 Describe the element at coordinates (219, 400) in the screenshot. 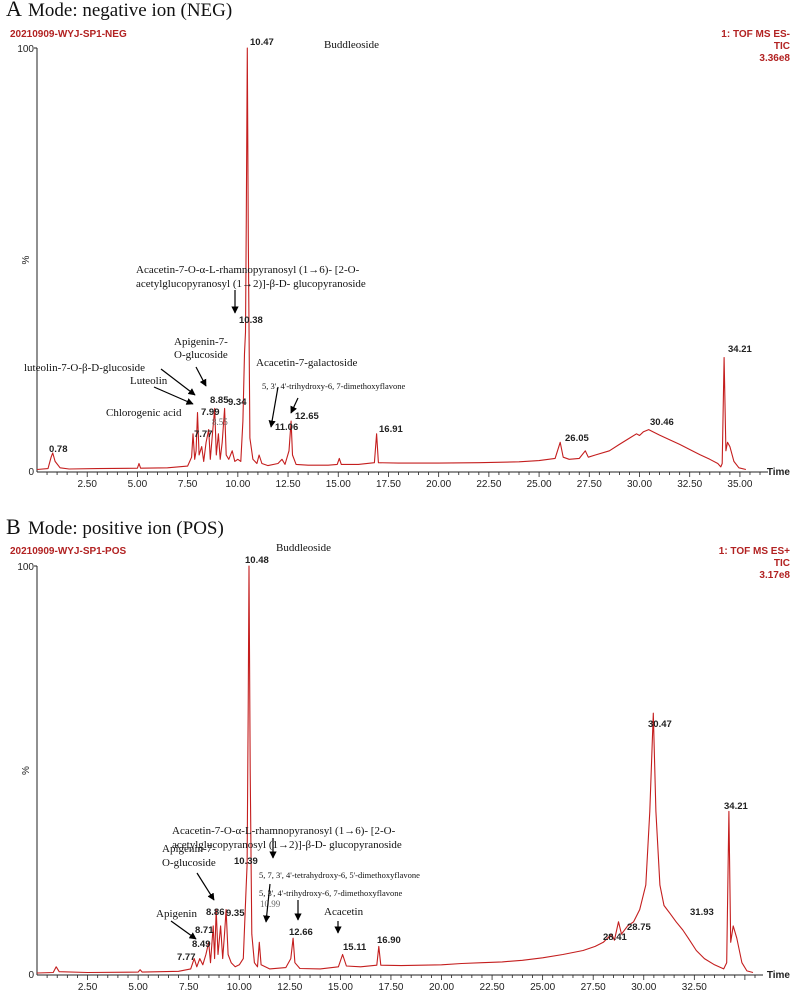

I see `peak-label: 8.85` at that location.